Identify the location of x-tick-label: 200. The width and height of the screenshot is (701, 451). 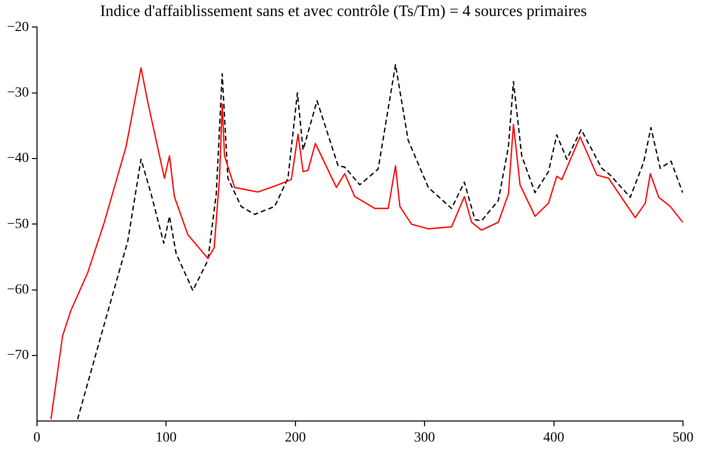
(295, 438).